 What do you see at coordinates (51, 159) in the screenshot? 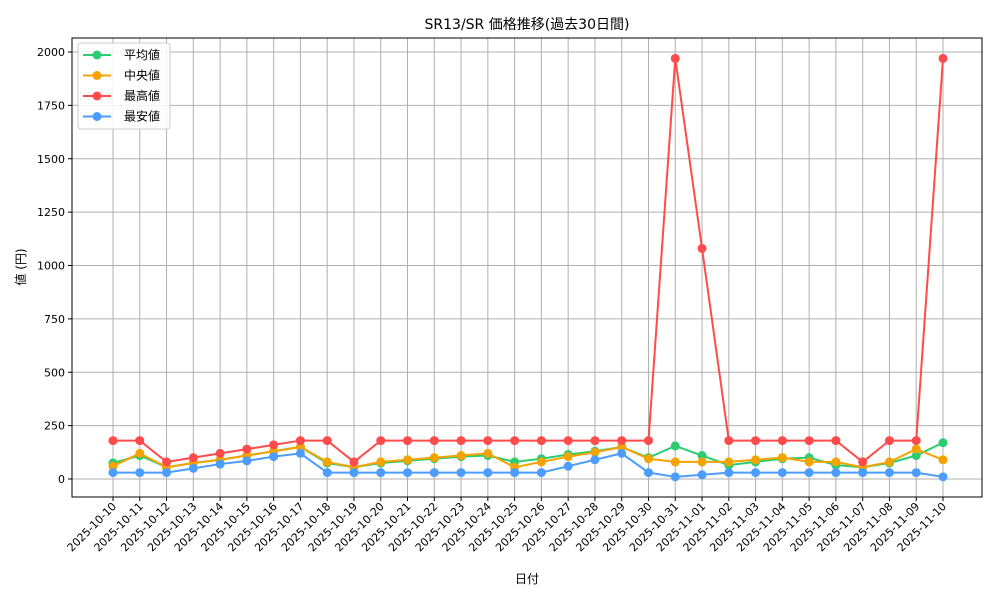
I see `y-tick-label: 1500` at bounding box center [51, 159].